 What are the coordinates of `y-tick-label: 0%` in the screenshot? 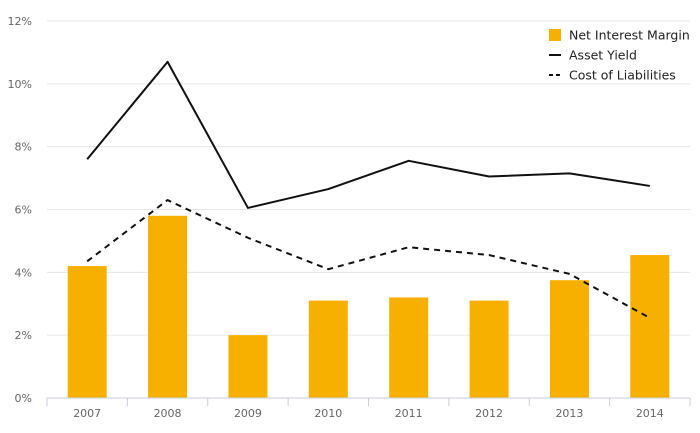 It's located at (23, 398).